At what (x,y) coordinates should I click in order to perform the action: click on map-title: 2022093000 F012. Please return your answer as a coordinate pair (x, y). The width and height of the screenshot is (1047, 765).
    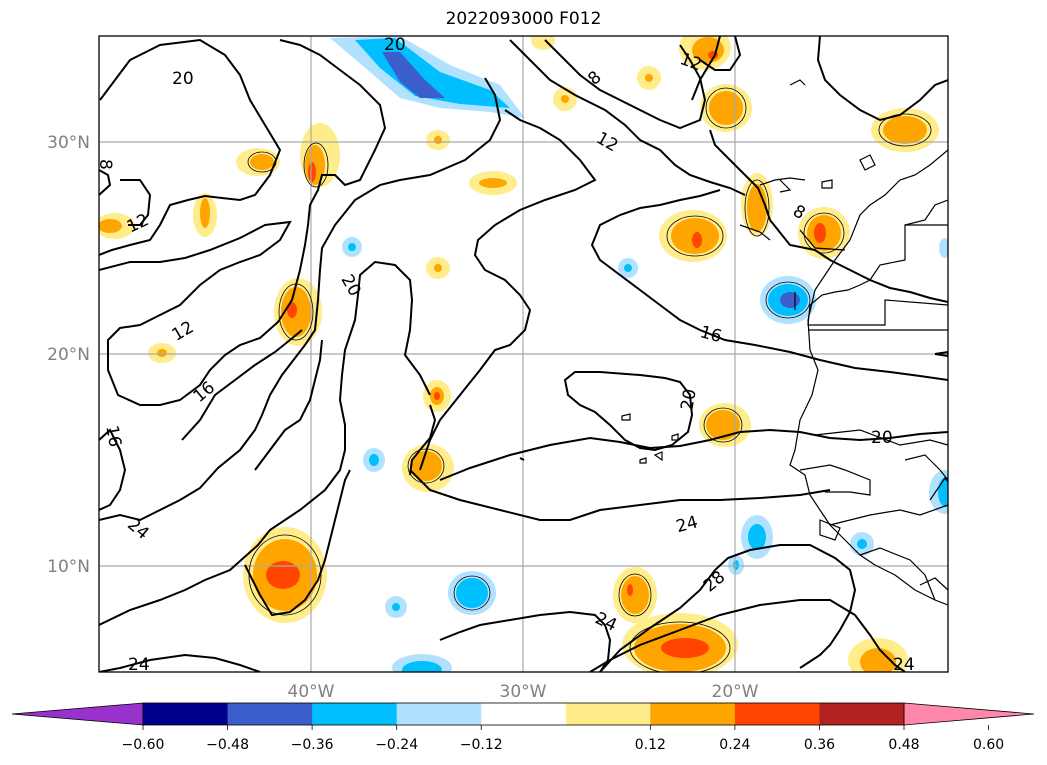
    Looking at the image, I should click on (523, 19).